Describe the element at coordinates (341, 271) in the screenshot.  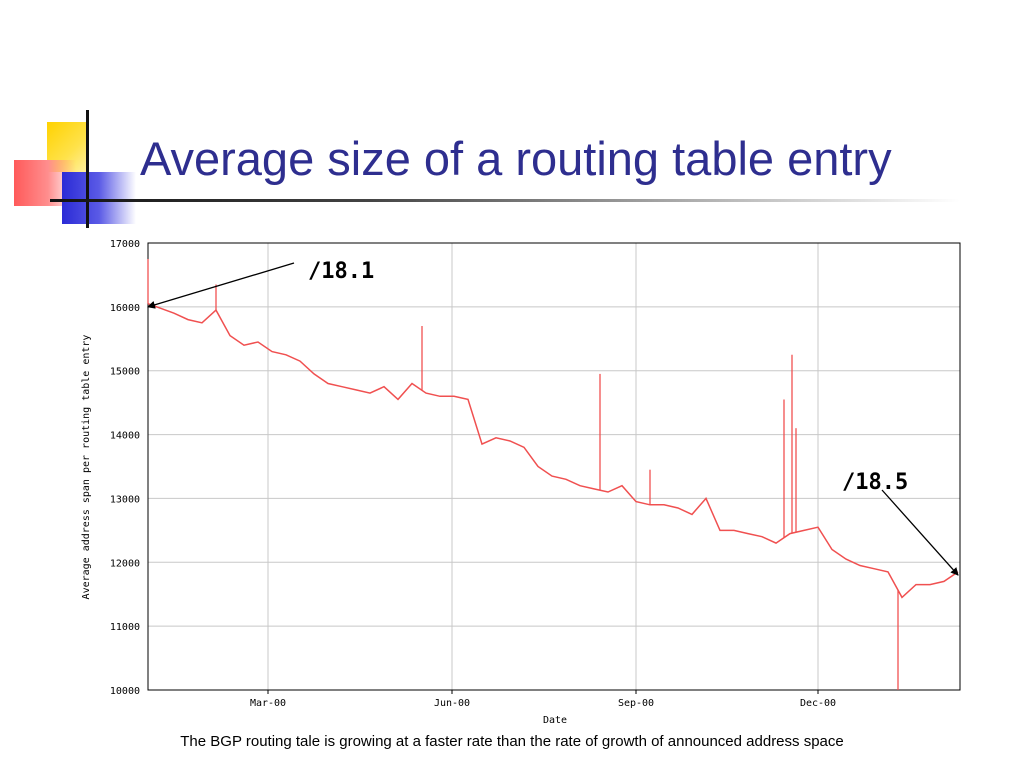
I see `annotation-label: /18.1` at that location.